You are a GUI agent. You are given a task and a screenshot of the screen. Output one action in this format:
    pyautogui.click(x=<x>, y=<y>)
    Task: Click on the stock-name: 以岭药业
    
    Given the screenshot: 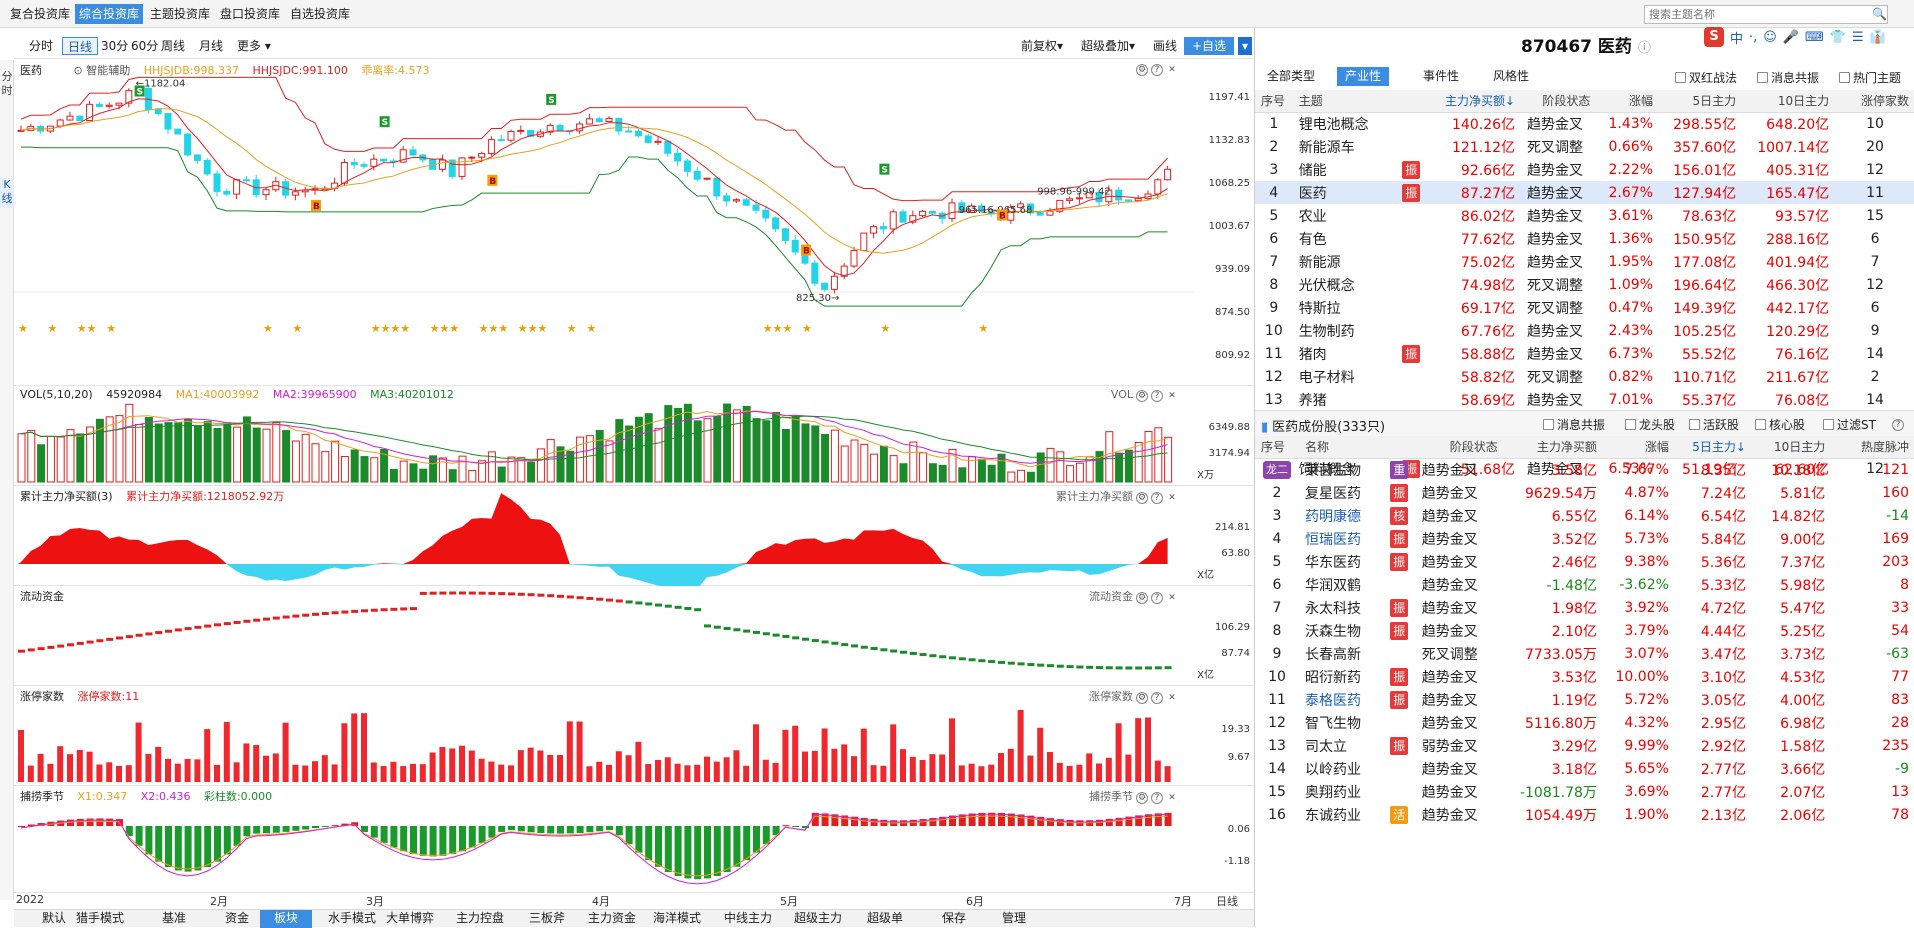 What is the action you would take?
    pyautogui.click(x=1333, y=769)
    